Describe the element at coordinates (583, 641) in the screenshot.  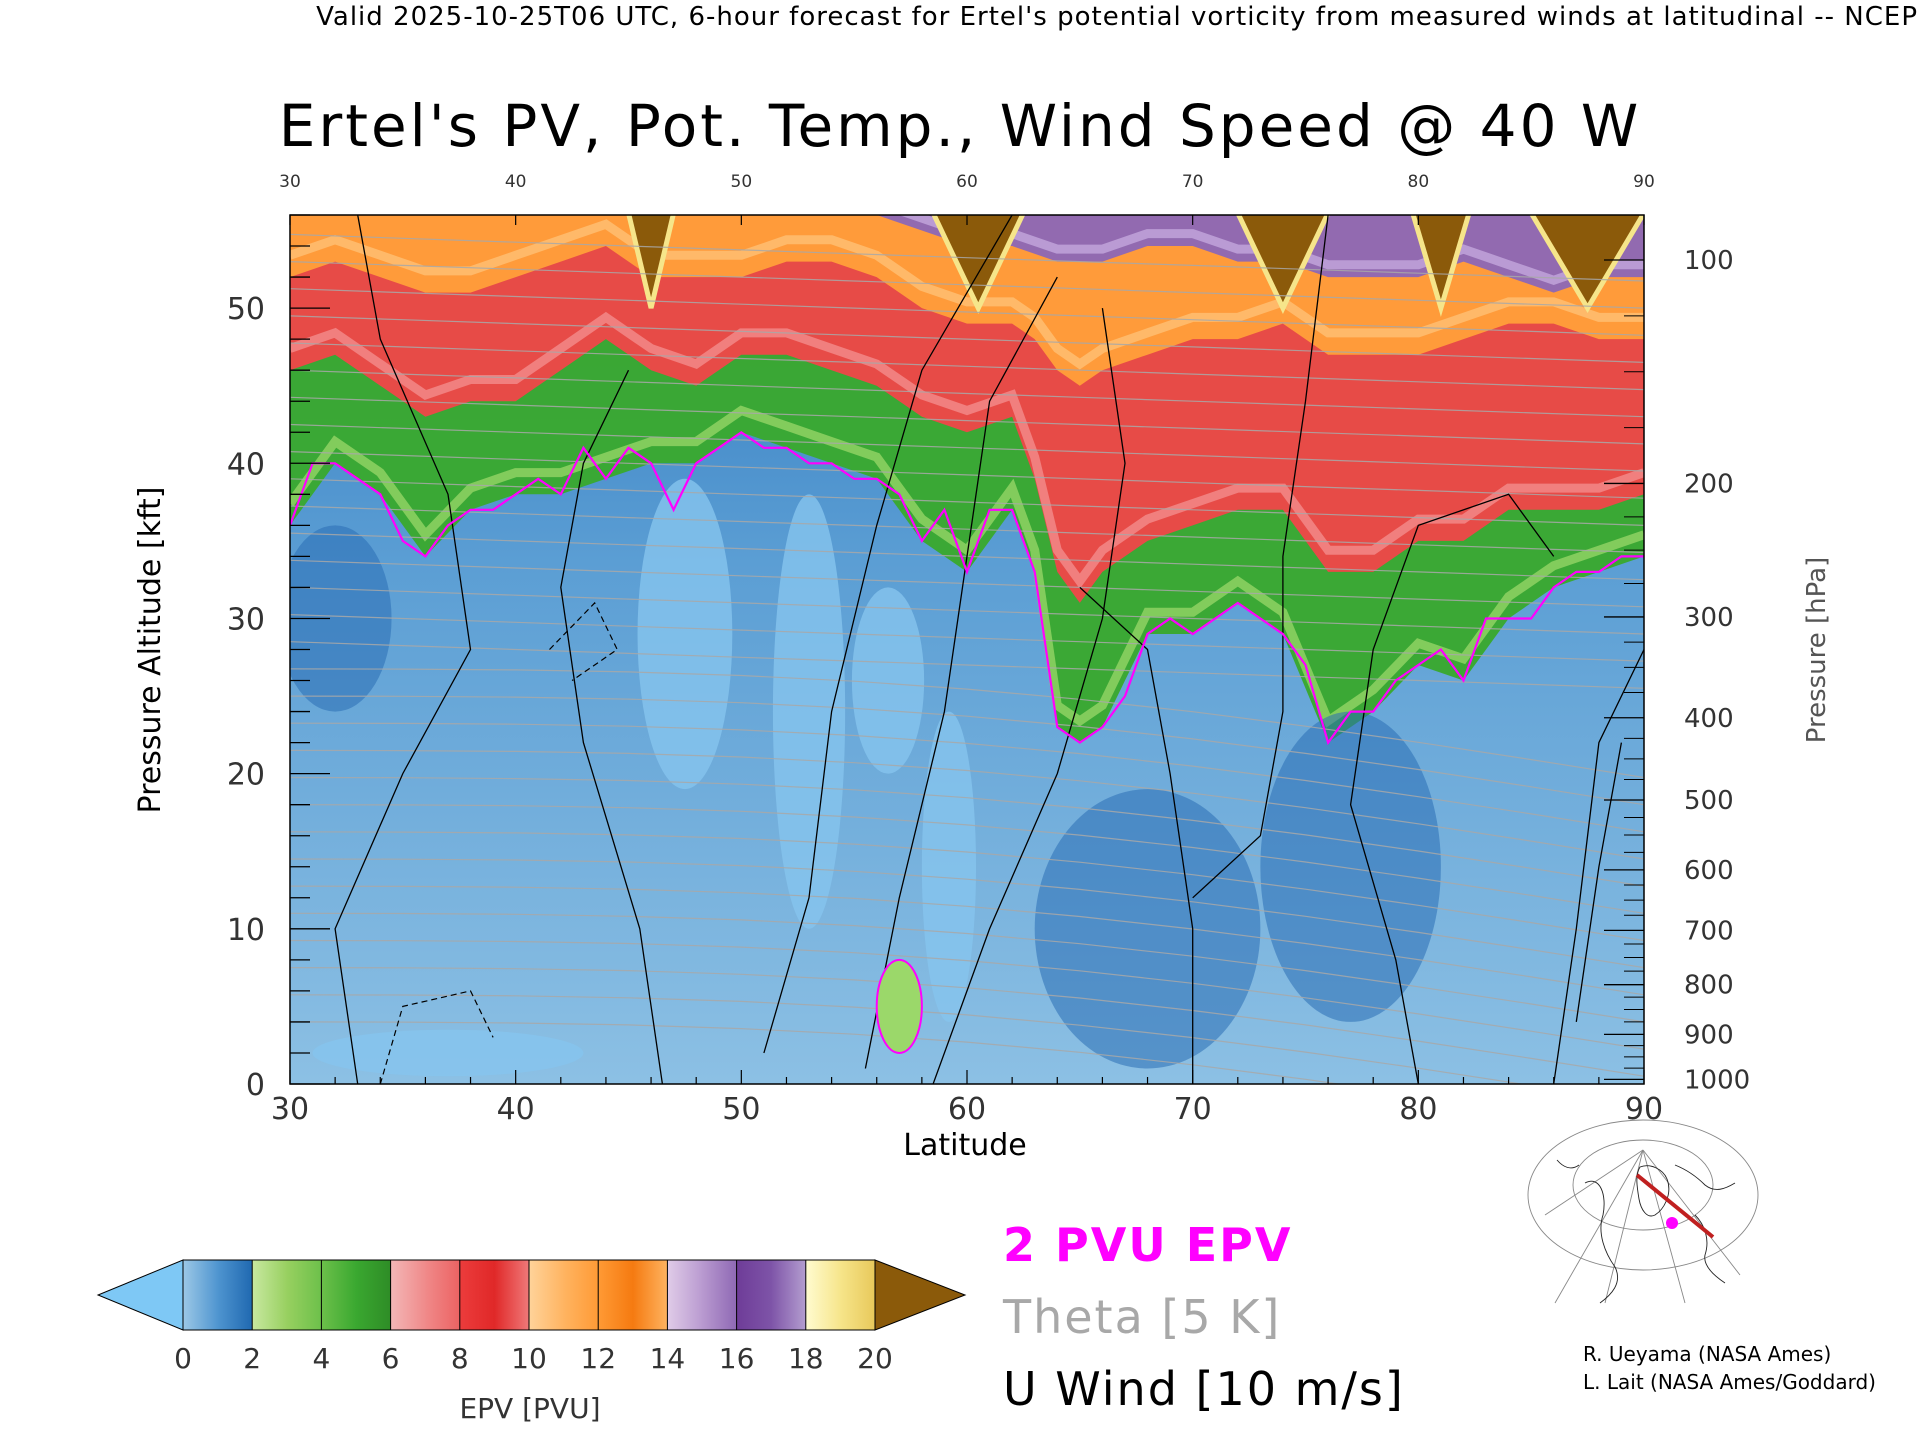
I see `u-wind-negative-contour` at that location.